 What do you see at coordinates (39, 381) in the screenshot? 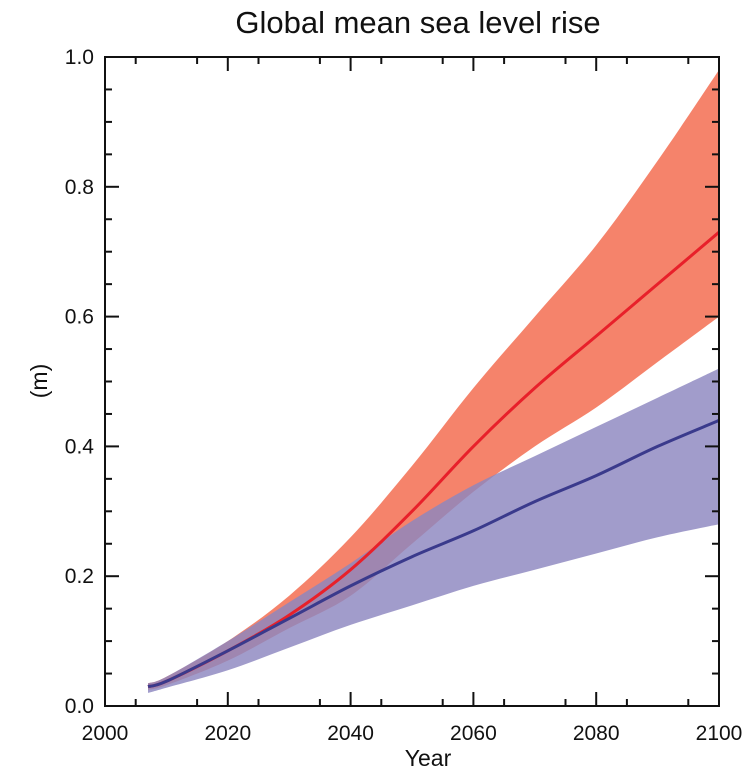
I see `y-axis-label: (m)` at bounding box center [39, 381].